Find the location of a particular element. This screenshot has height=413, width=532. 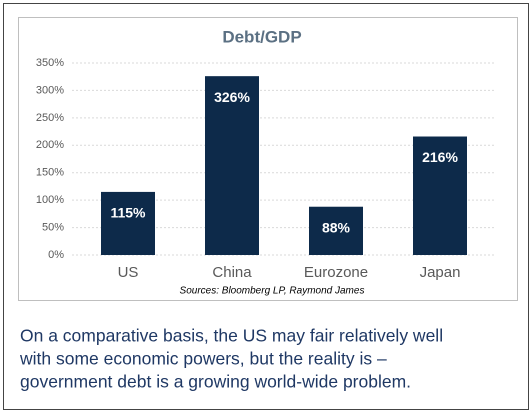

source: Sources: Bloomberg LP, Raymond James is located at coordinates (272, 291).